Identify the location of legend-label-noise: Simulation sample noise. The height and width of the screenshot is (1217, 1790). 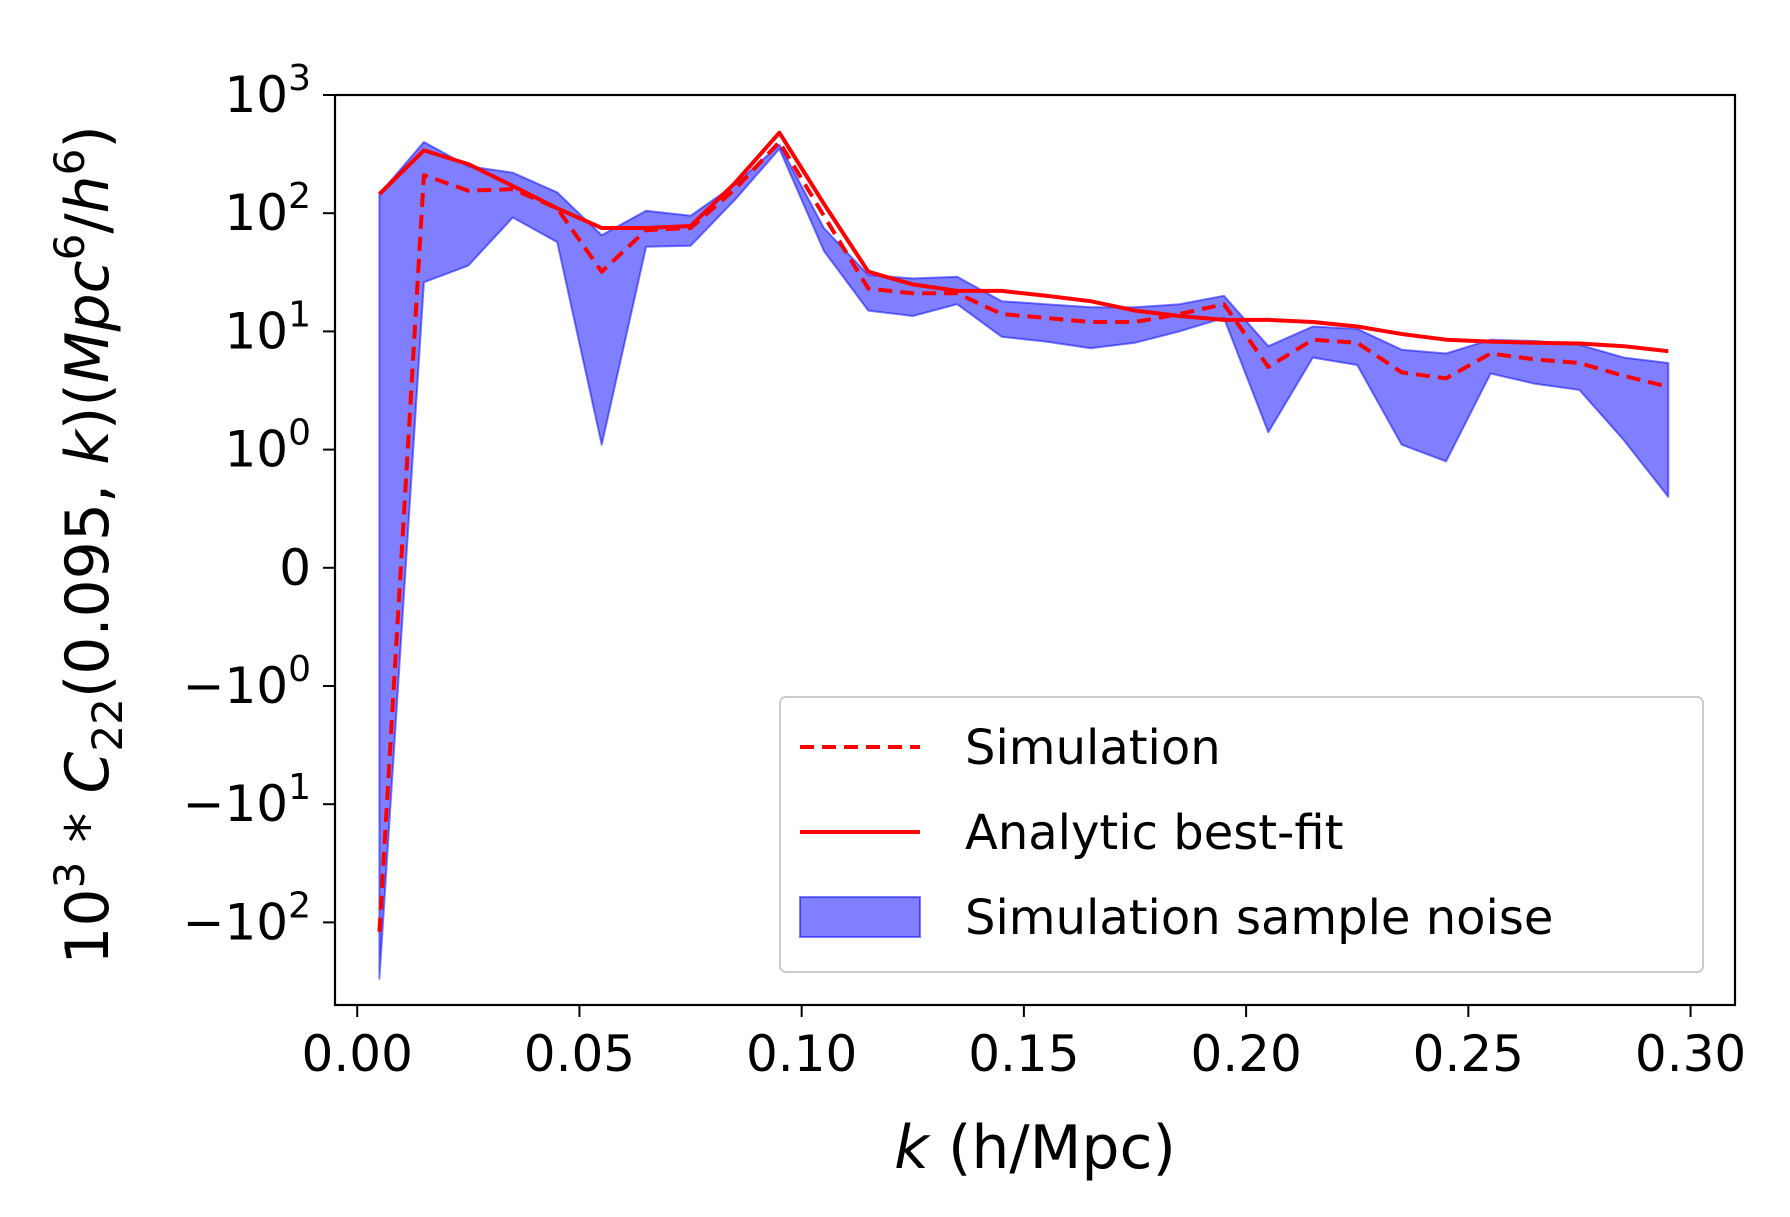
(1259, 918).